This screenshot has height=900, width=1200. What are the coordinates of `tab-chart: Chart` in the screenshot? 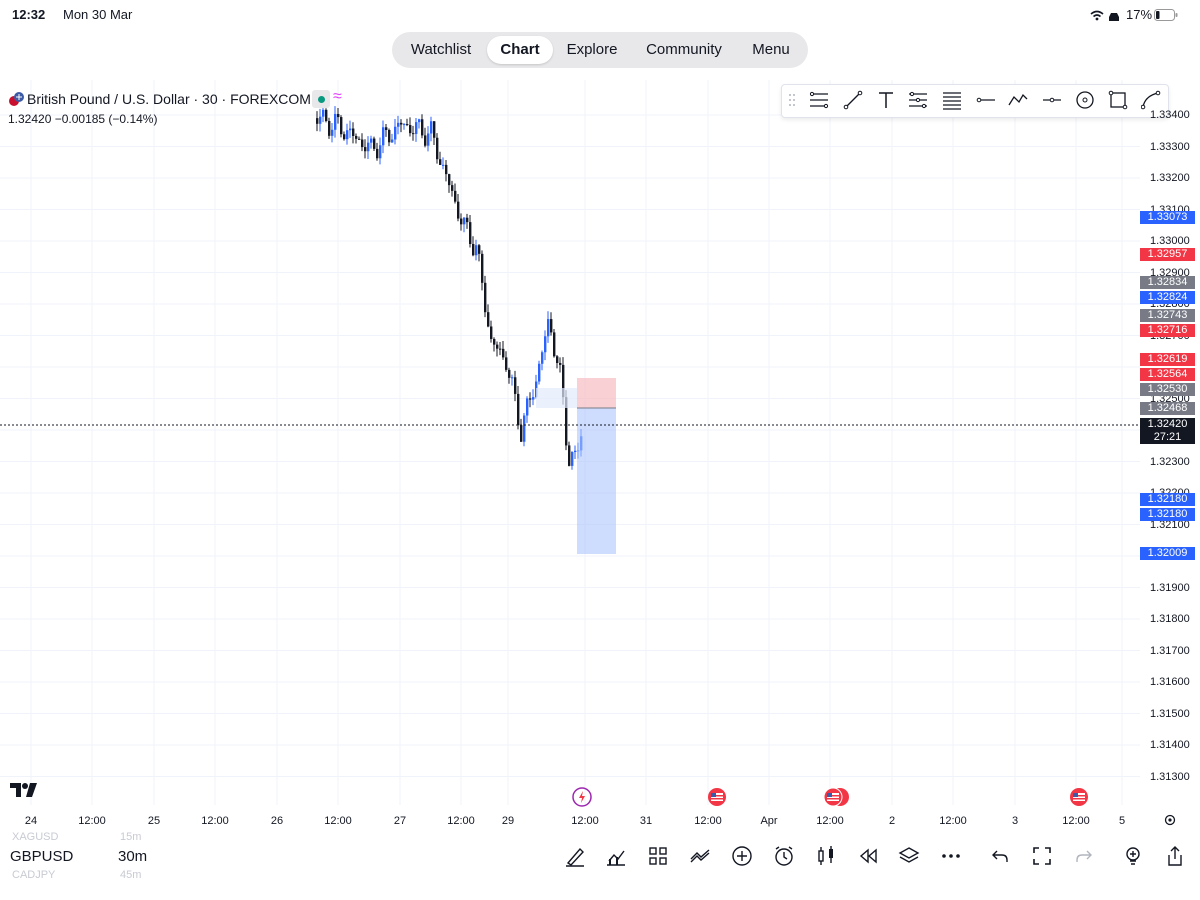 It's located at (520, 50).